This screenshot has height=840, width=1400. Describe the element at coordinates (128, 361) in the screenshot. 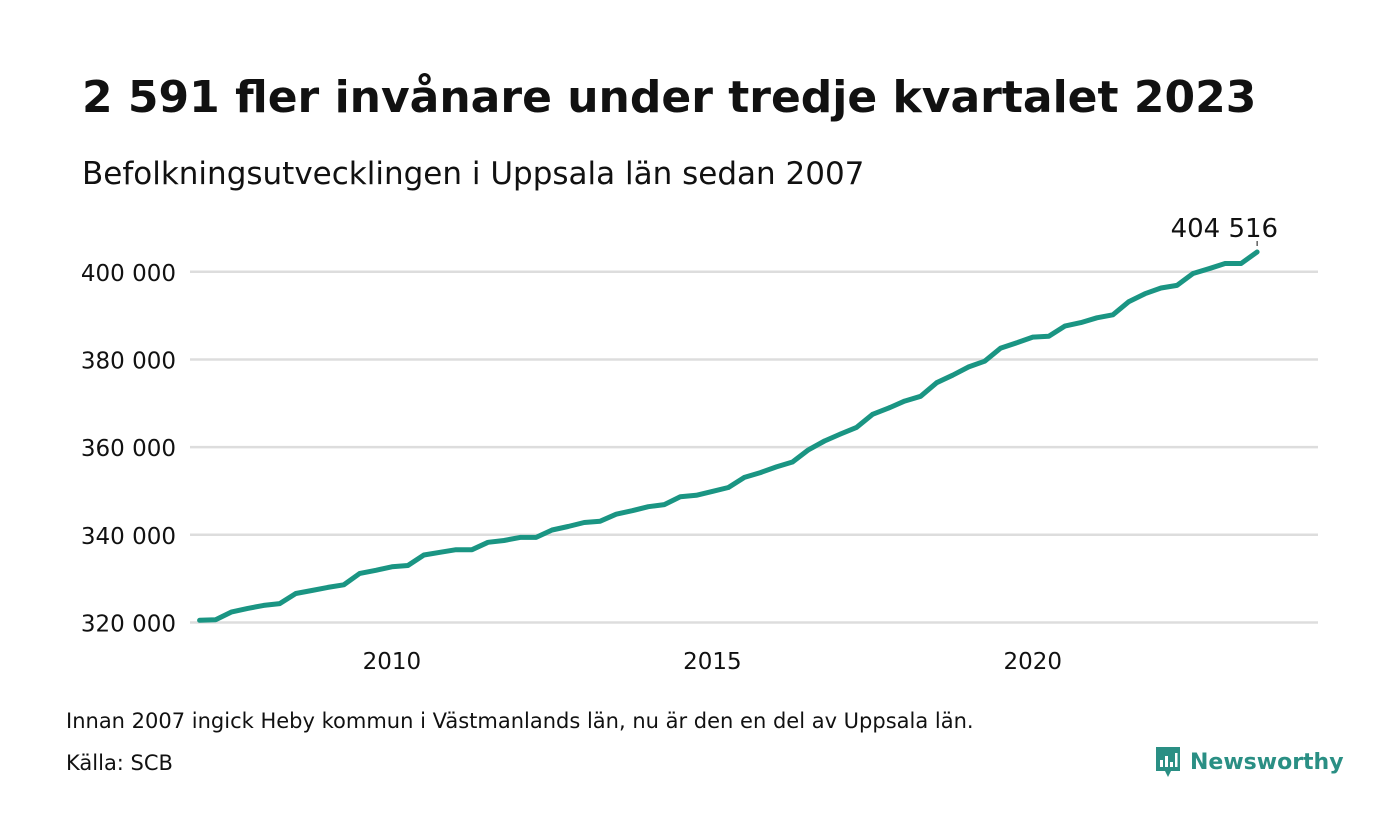

I see `y-tick-label: 380 000` at that location.